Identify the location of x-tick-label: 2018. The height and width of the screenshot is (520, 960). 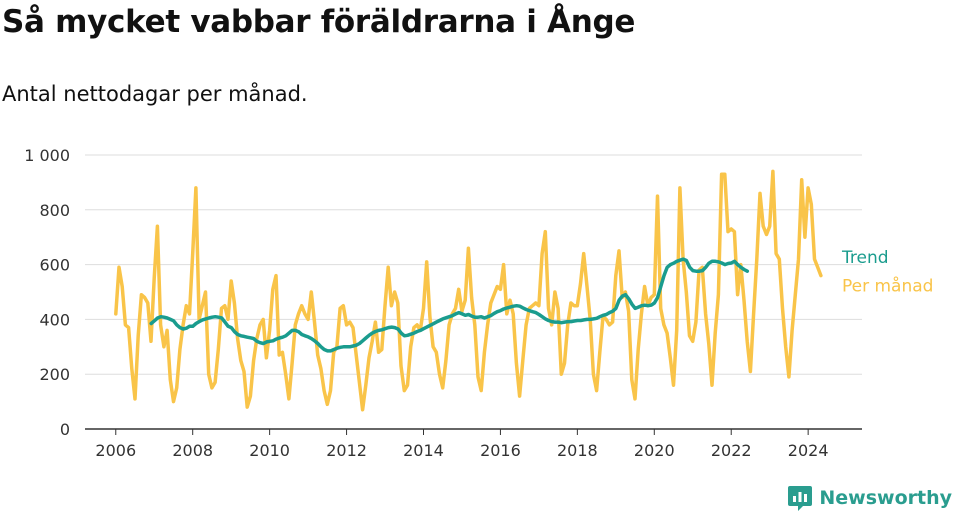
(577, 450).